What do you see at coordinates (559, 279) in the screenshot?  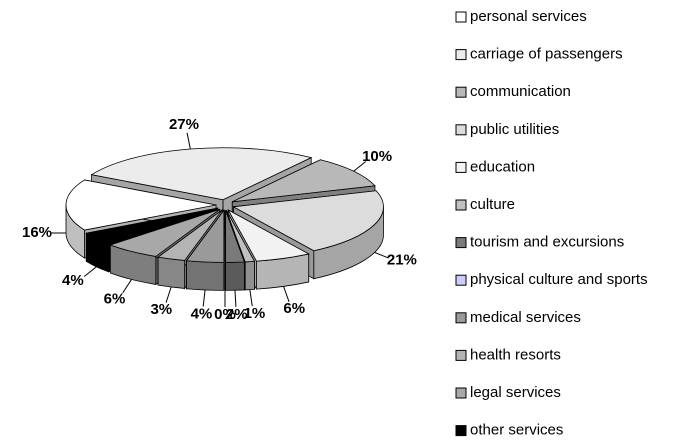 I see `legend-label: physical culture and sports` at bounding box center [559, 279].